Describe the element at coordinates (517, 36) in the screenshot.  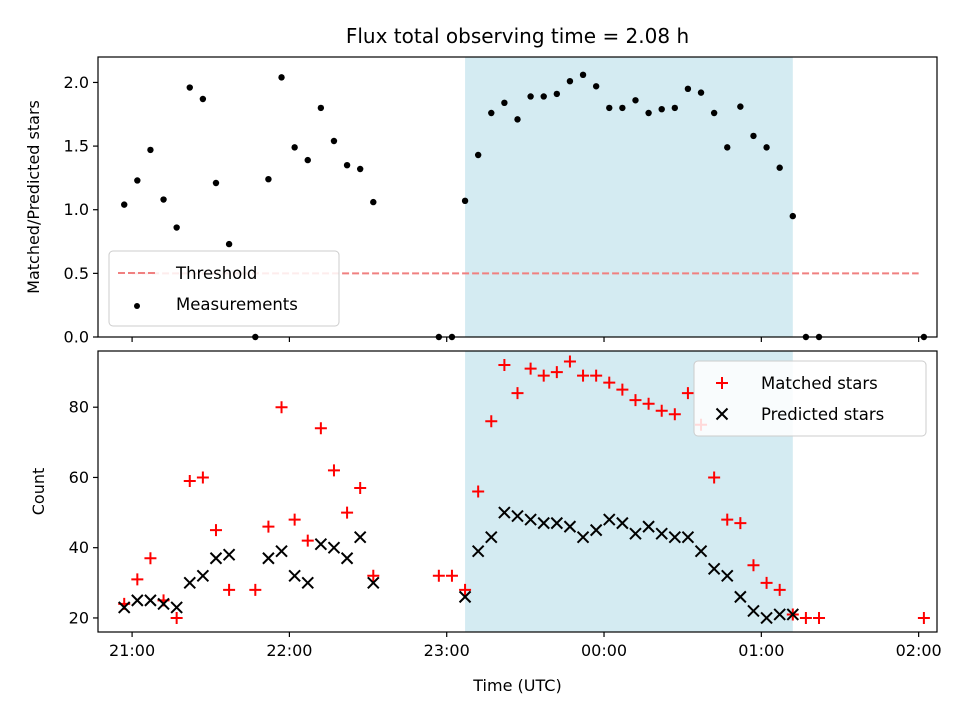
I see `chart-title: Flux total observing time = 2.08 h` at that location.